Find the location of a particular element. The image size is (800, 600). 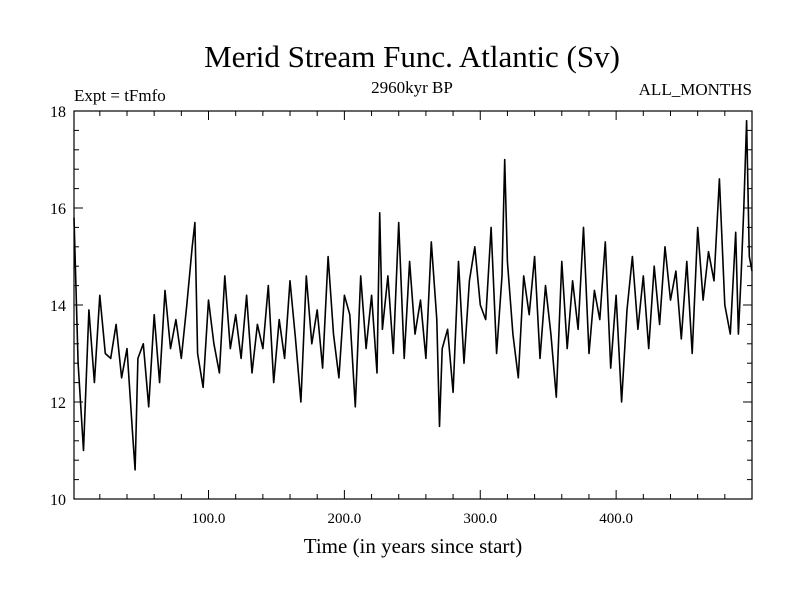

y-tick-label: 16 is located at coordinates (58, 209).